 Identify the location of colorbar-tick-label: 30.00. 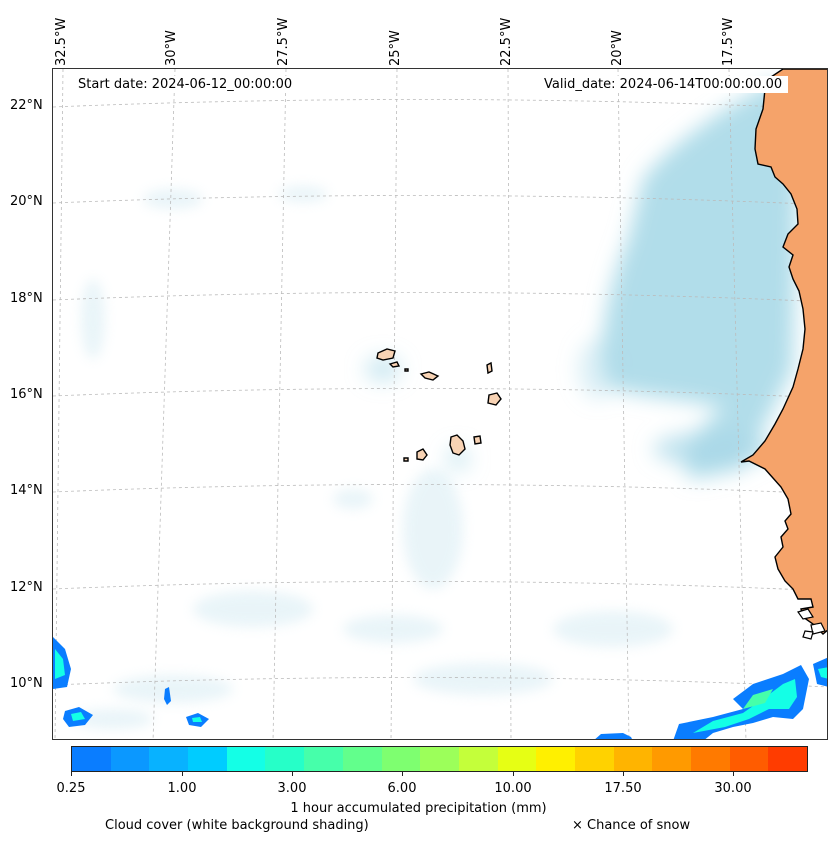
(733, 788).